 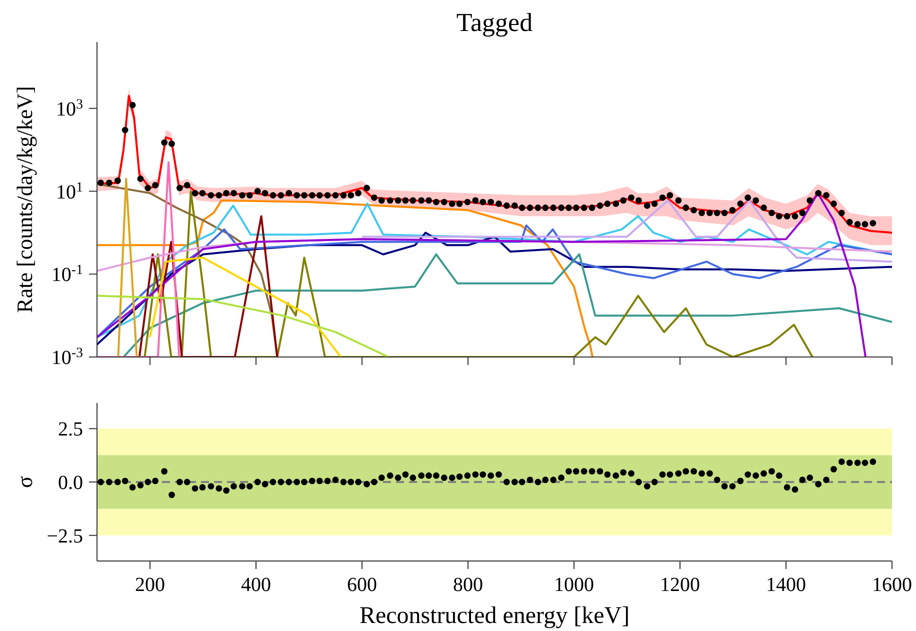 What do you see at coordinates (362, 585) in the screenshot?
I see `x-tick-label: 600` at bounding box center [362, 585].